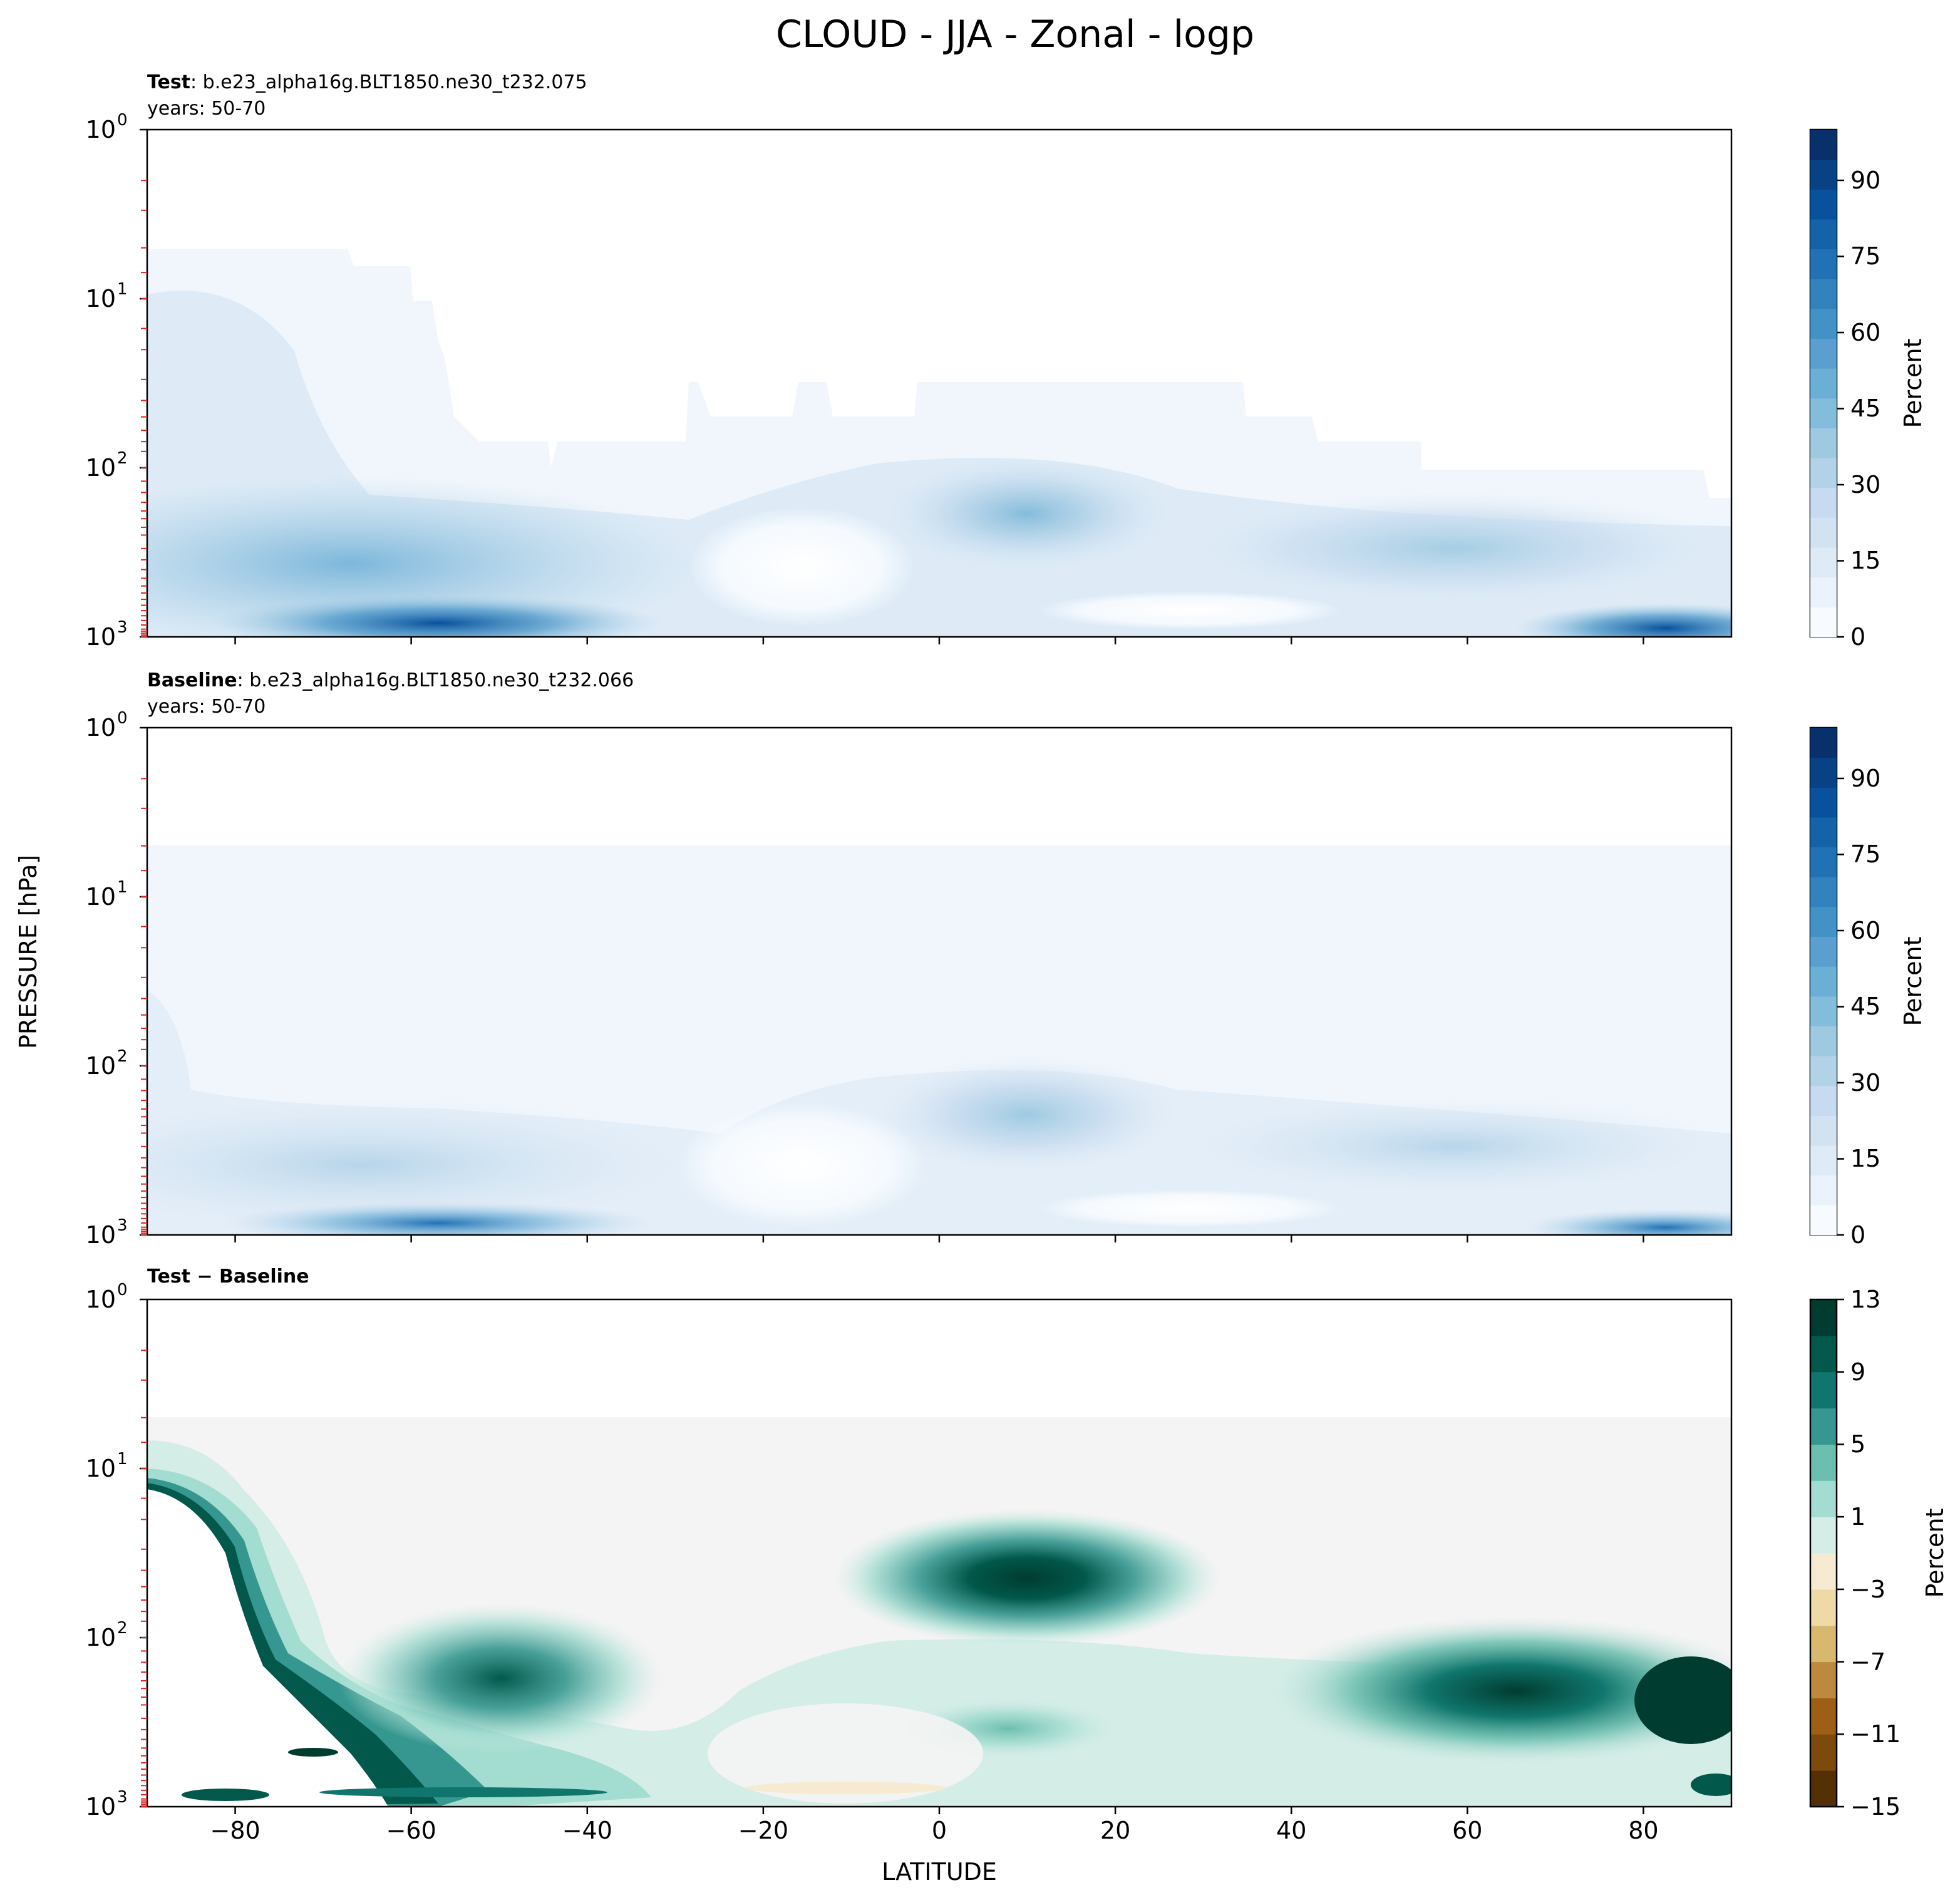  What do you see at coordinates (144, 1578) in the screenshot?
I see `model-level-markers` at bounding box center [144, 1578].